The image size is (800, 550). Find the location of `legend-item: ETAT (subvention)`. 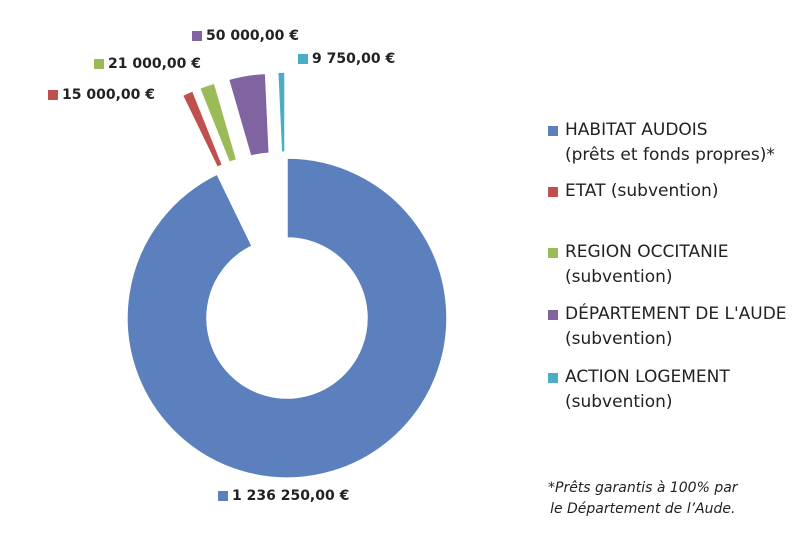

legend-item: ETAT (subvention) is located at coordinates (633, 191).